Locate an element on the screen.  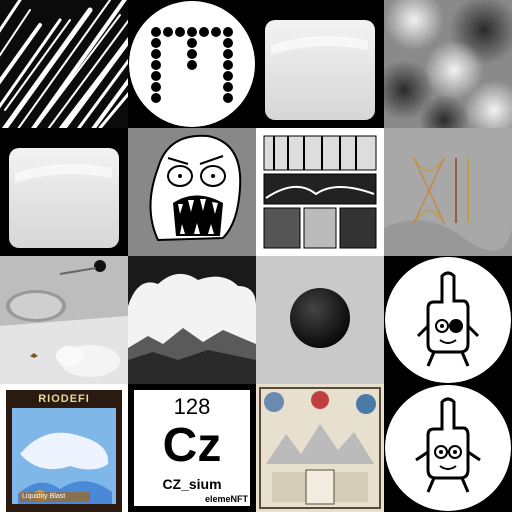
tile-element-card: 128 Cz CZ_sium elemeNFT is located at coordinates (192, 448).